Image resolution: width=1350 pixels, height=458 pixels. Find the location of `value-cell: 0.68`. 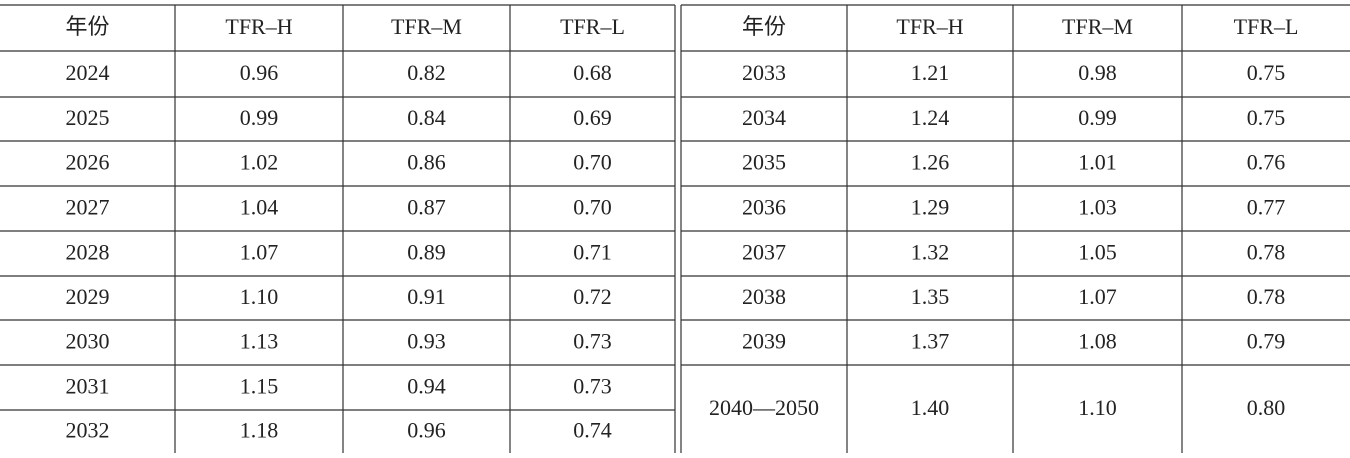

value-cell: 0.68 is located at coordinates (592, 72).